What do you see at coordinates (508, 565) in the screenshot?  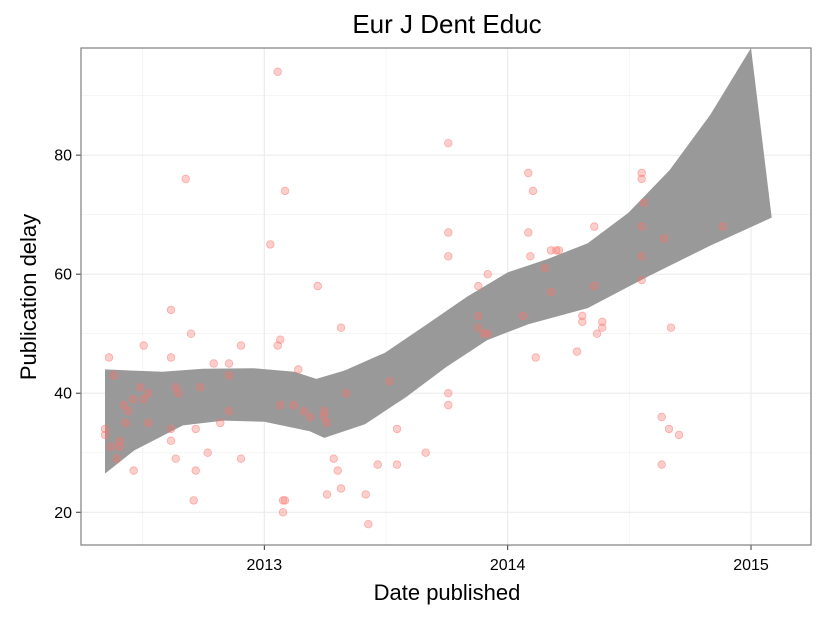 I see `x-tick-label: 2014` at bounding box center [508, 565].